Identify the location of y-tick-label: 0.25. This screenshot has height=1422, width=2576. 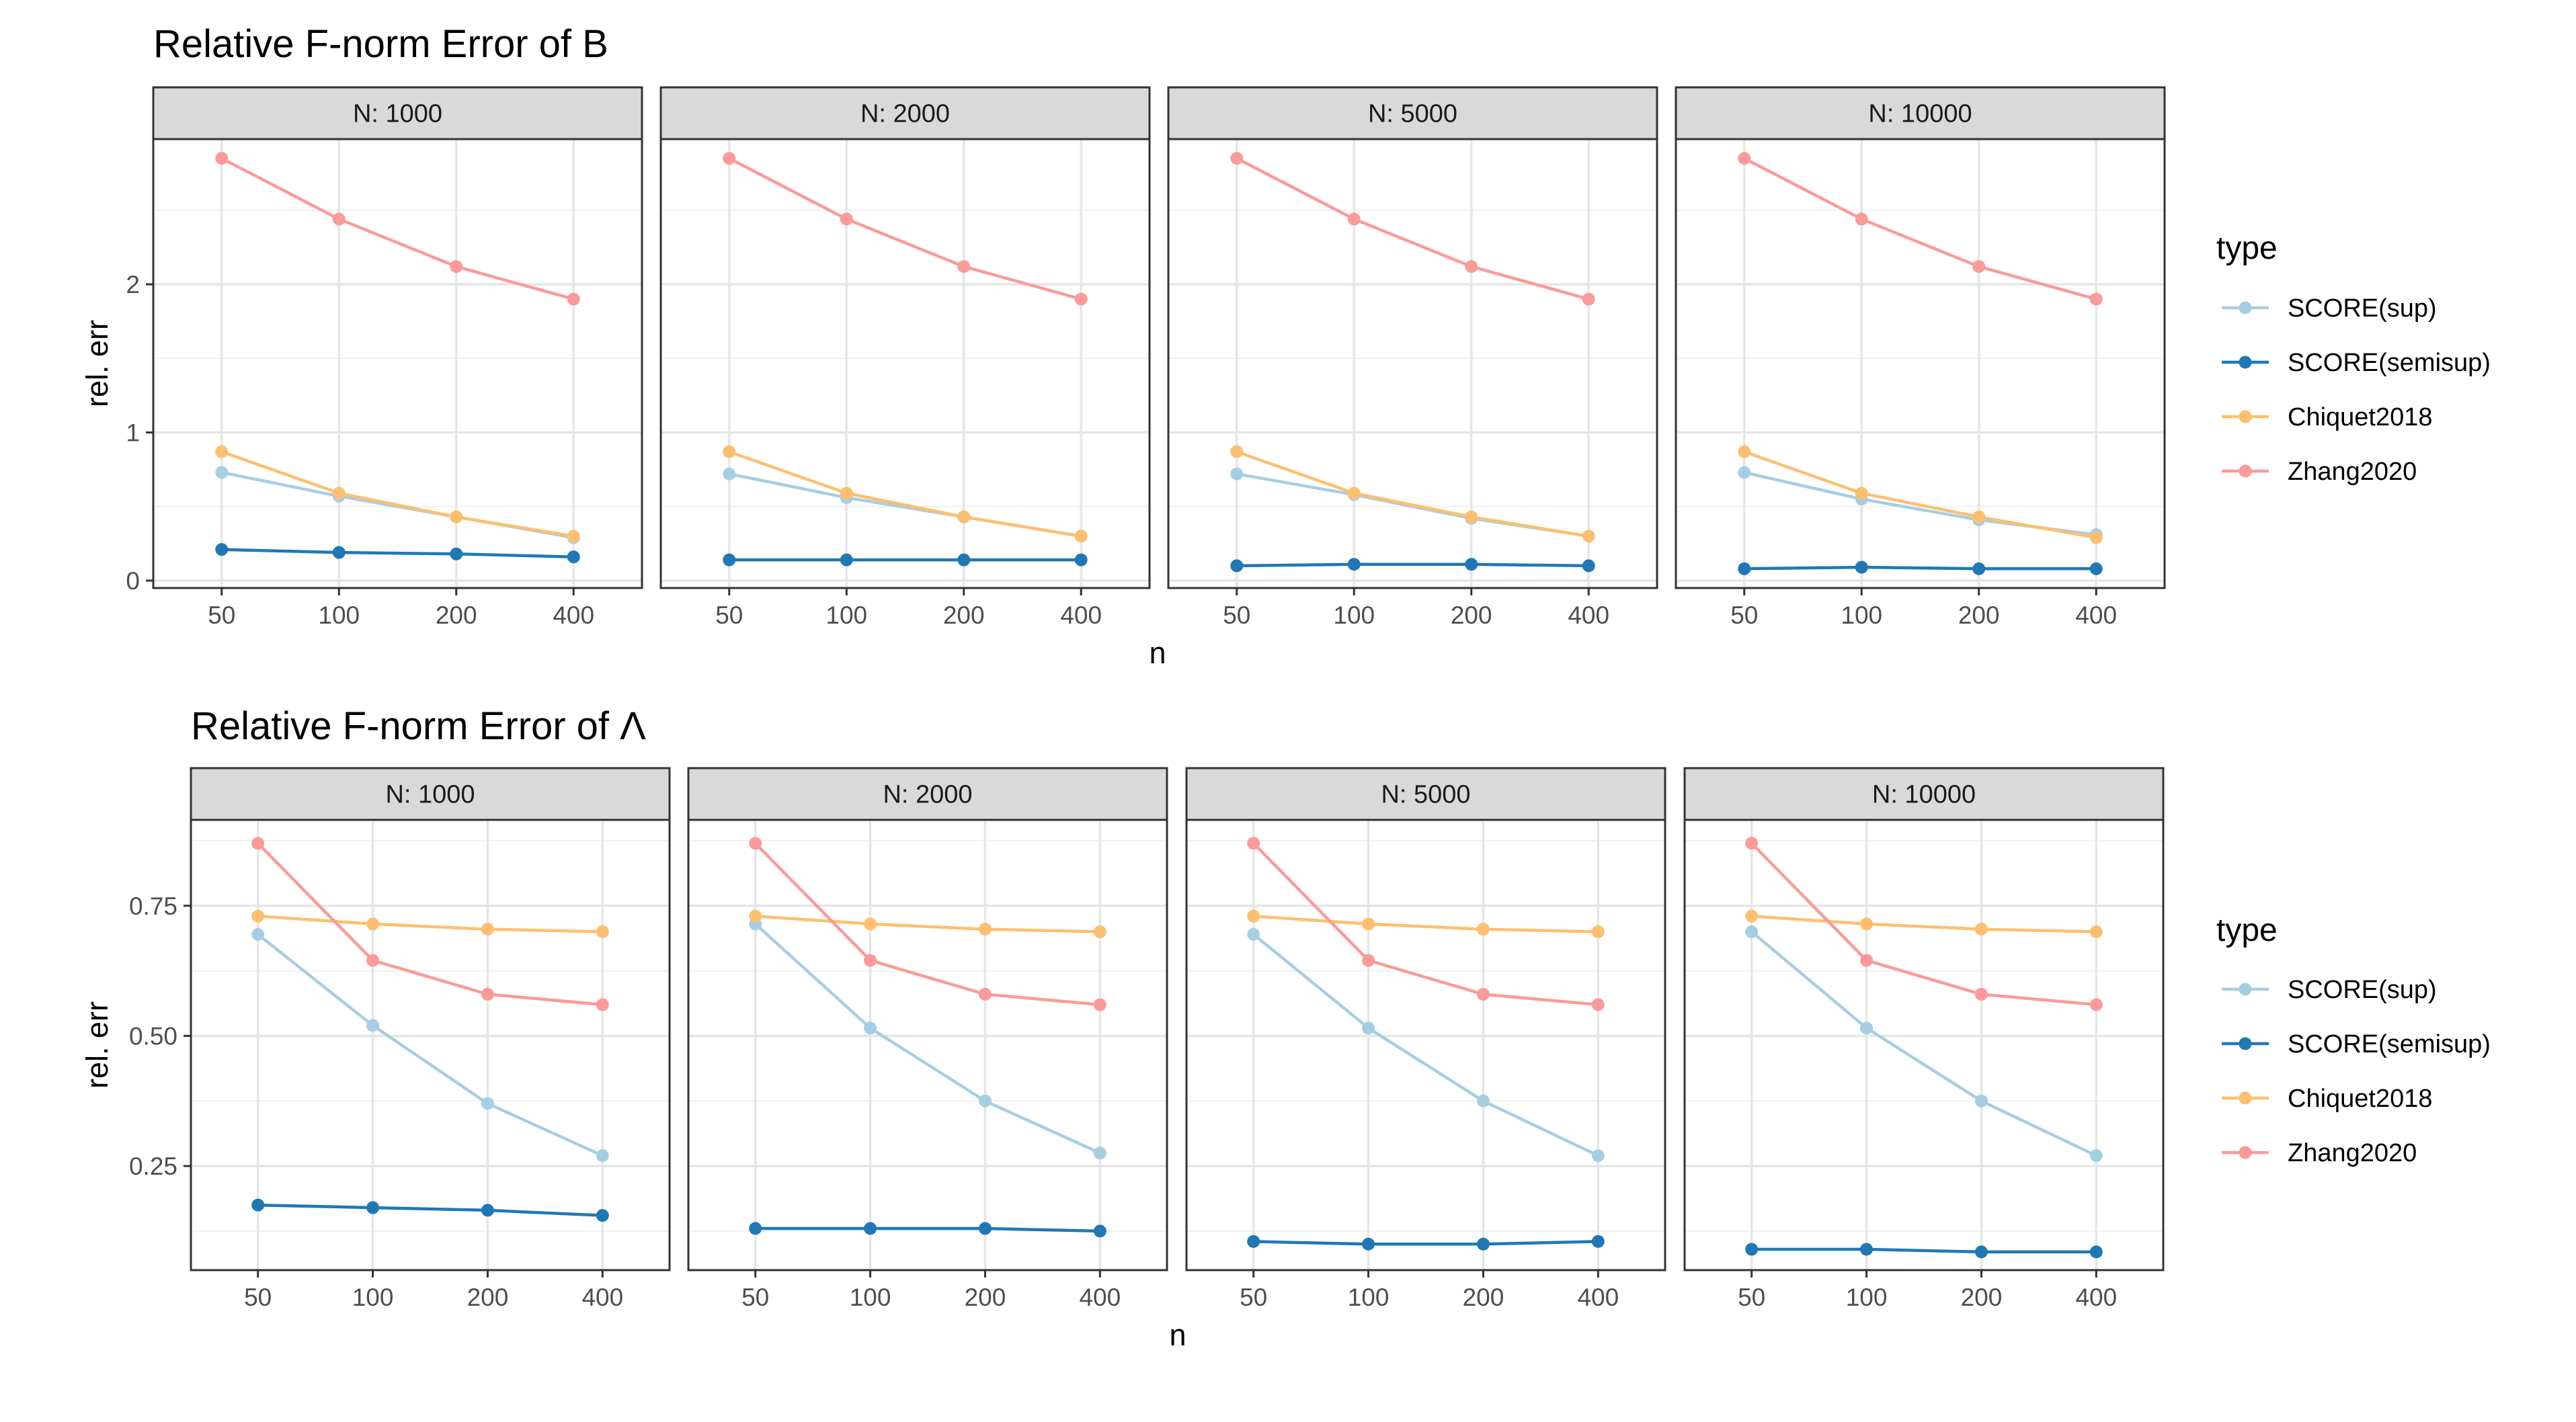
(153, 1166).